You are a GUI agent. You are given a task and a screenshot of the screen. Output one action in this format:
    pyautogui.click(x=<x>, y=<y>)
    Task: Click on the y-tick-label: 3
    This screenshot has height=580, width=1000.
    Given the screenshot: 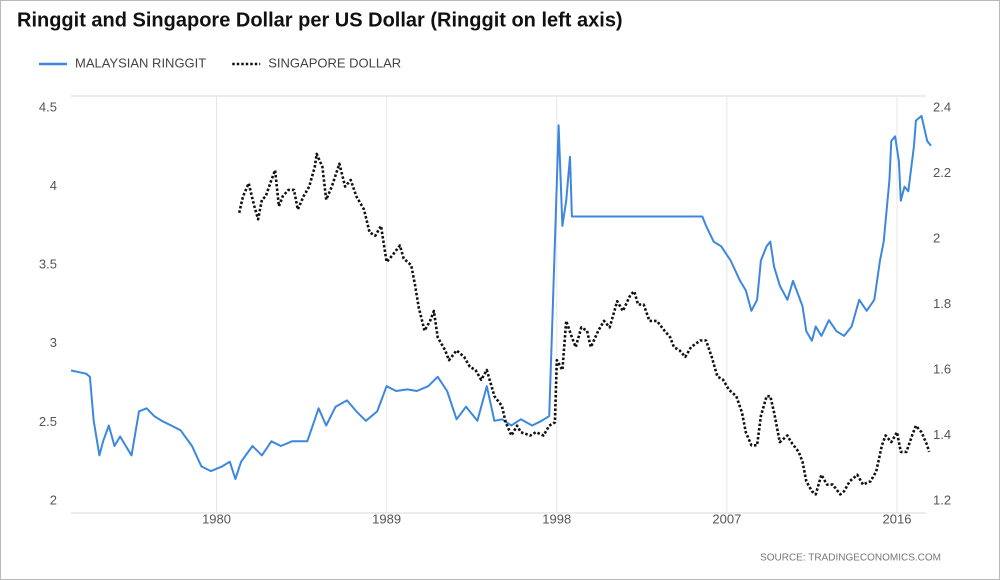 What is the action you would take?
    pyautogui.click(x=53, y=342)
    